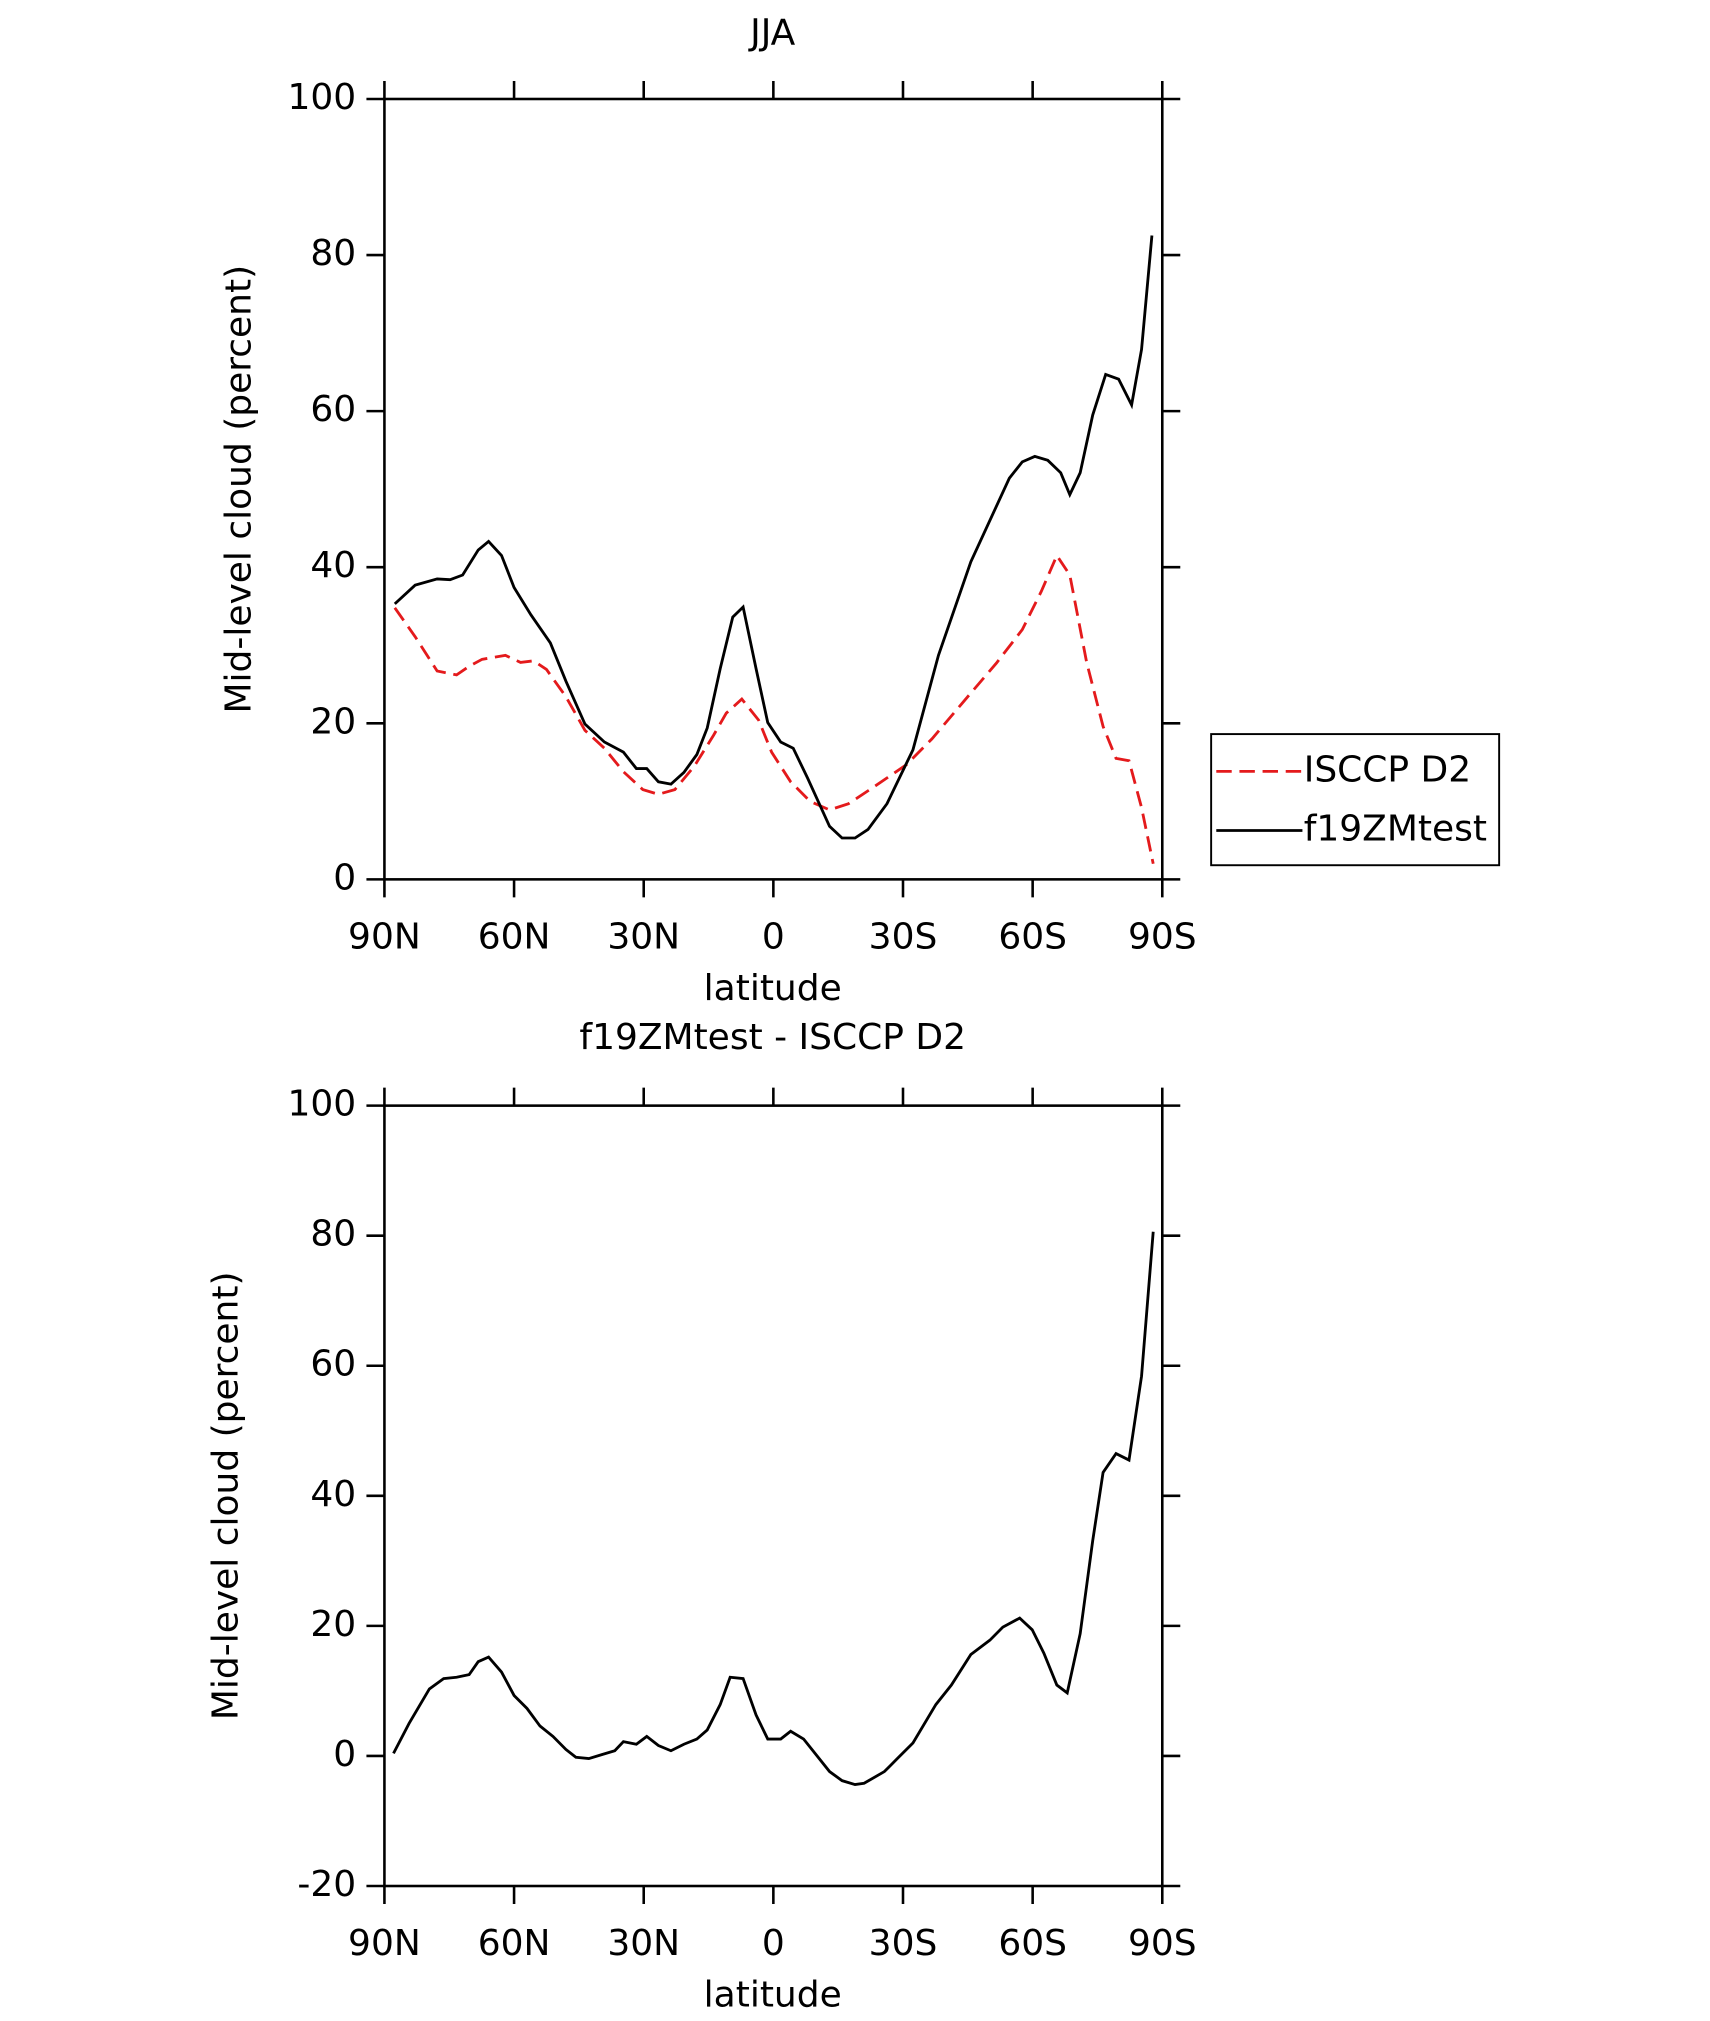 The height and width of the screenshot is (2021, 1710). Describe the element at coordinates (772, 1037) in the screenshot. I see `chart-title: f19ZMtest - ISCCP D2` at that location.